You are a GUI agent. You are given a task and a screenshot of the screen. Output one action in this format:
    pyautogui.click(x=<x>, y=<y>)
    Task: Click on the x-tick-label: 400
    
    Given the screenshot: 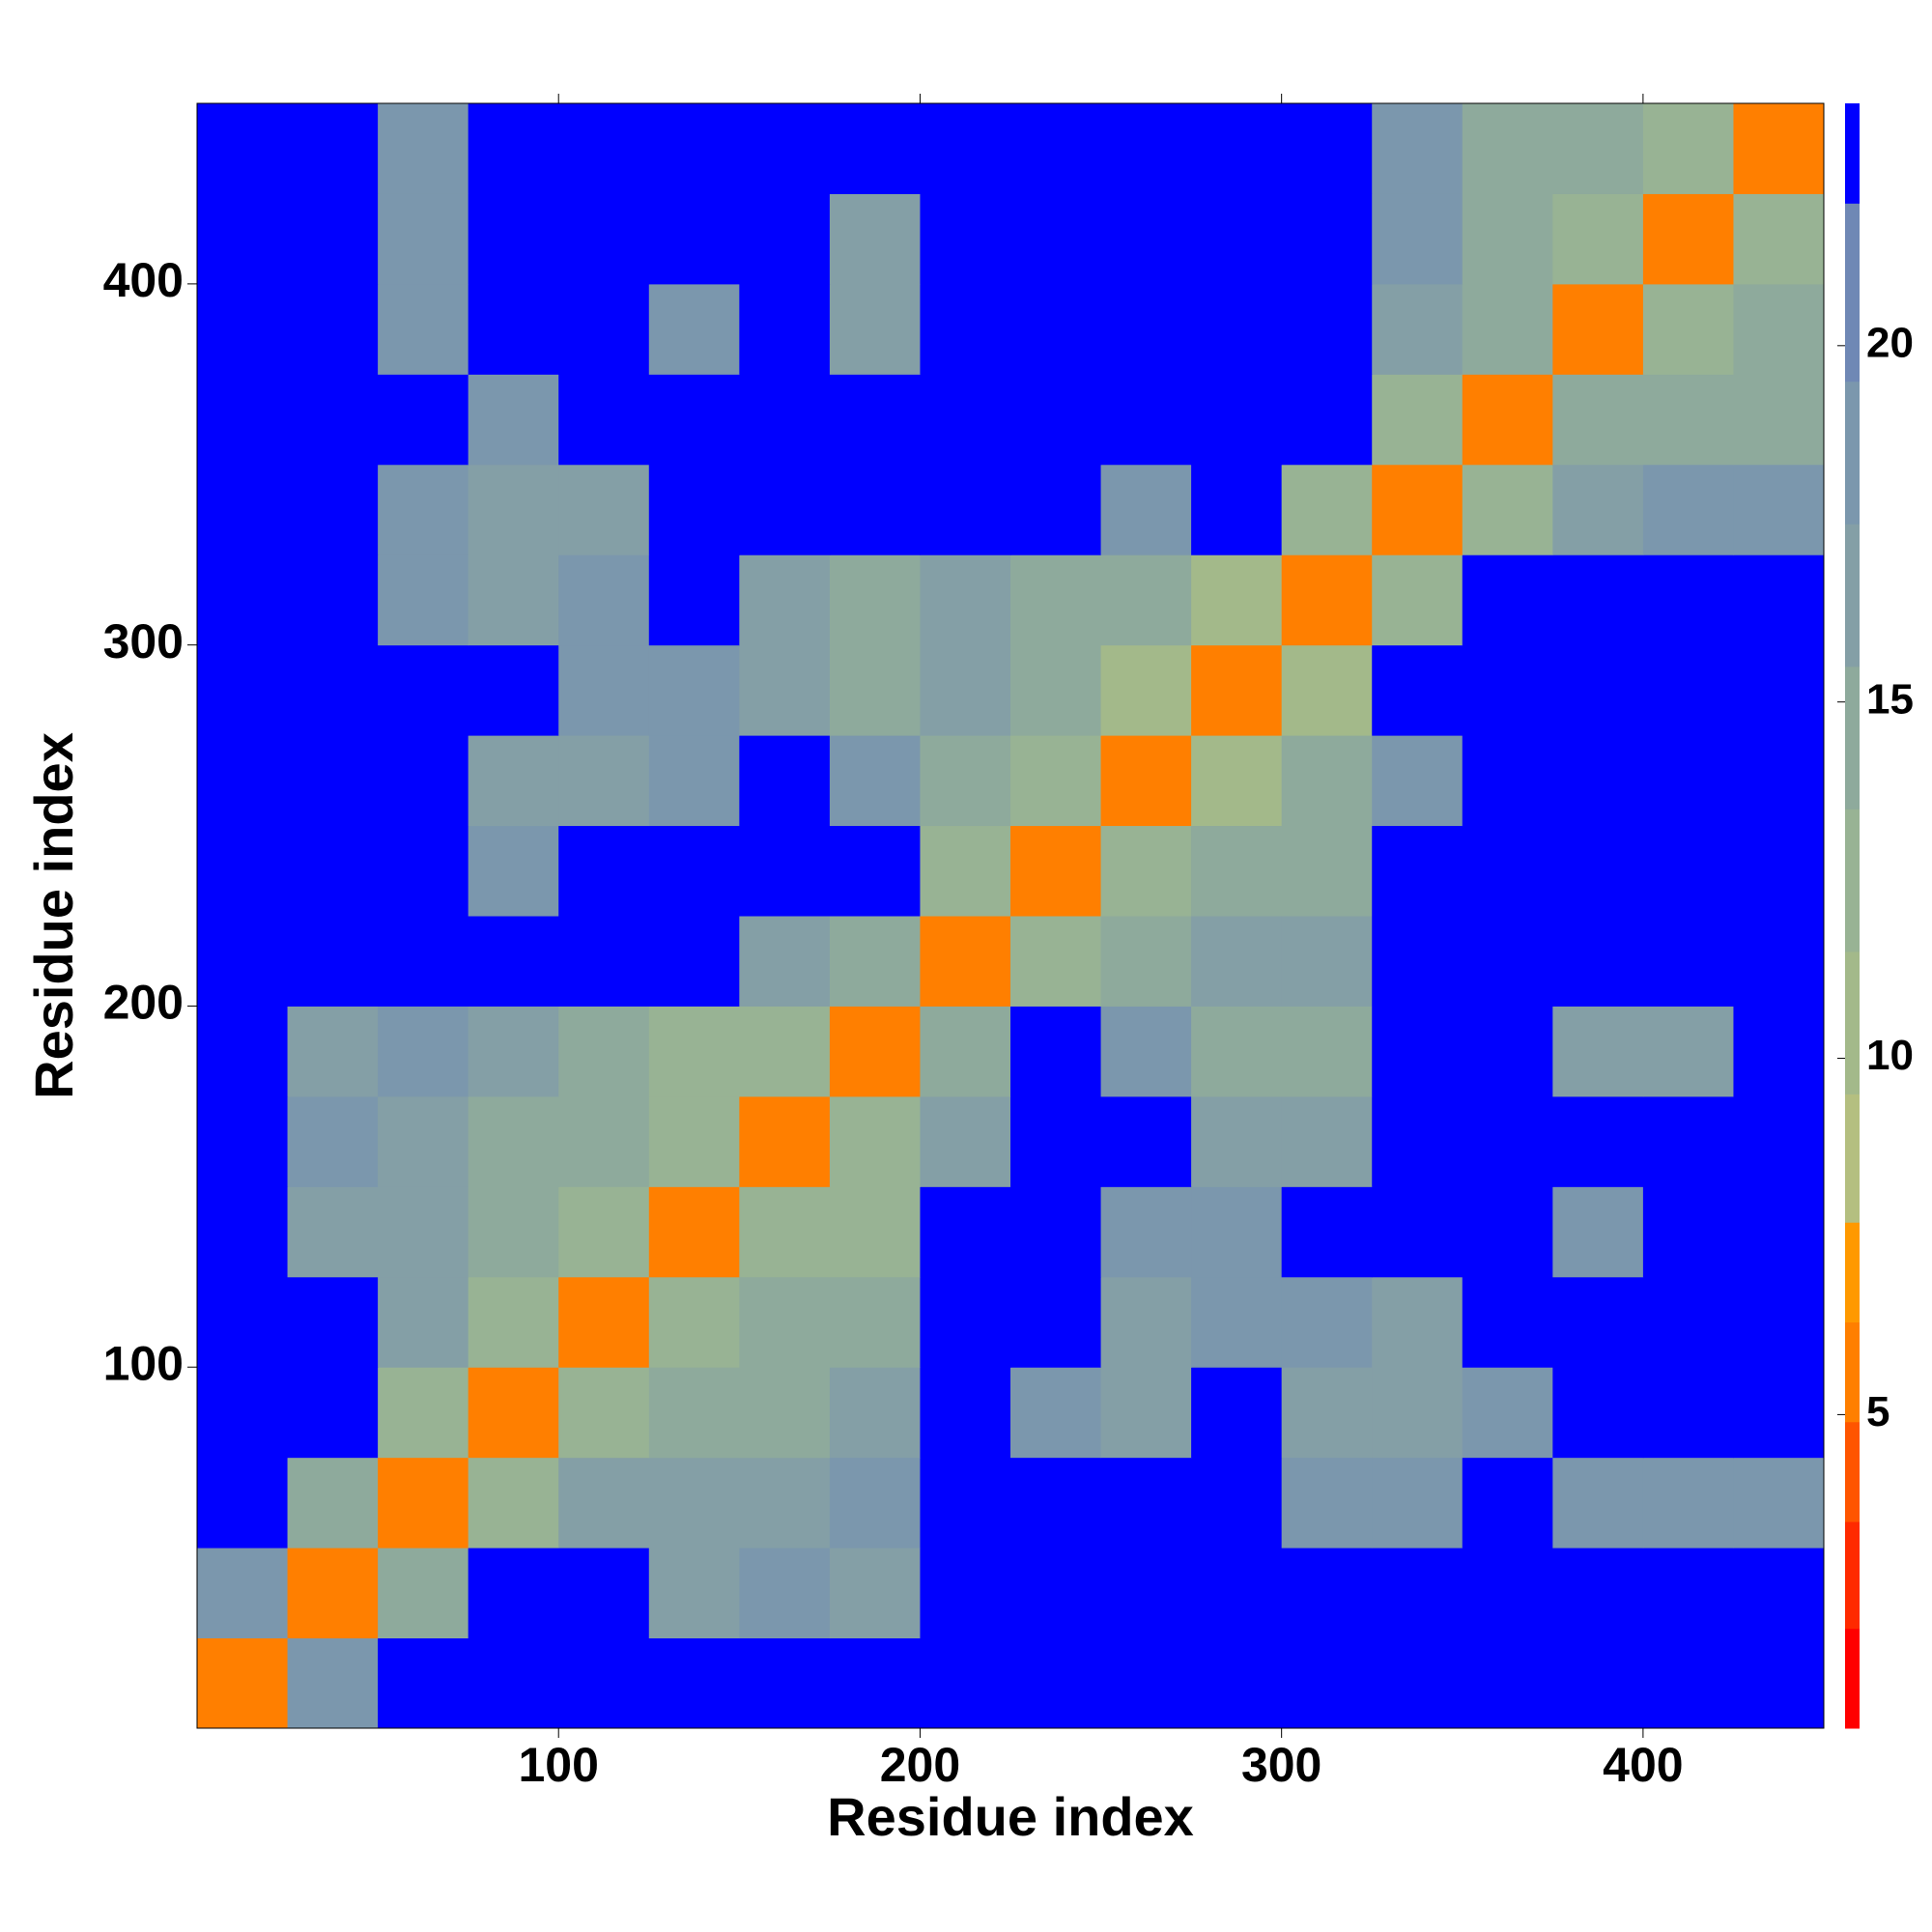 What is the action you would take?
    pyautogui.click(x=1643, y=1765)
    